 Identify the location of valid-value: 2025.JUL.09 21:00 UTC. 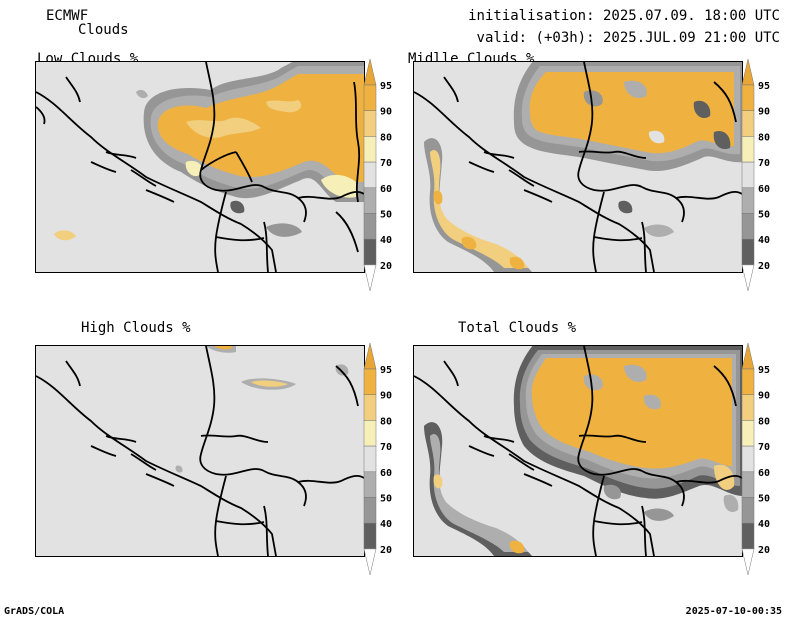
(691, 38).